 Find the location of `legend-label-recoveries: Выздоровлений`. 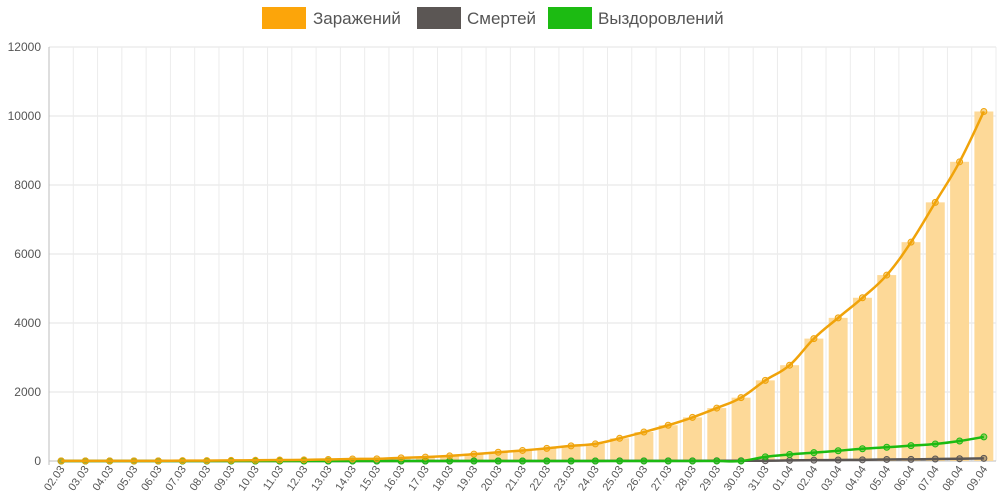

legend-label-recoveries: Выздоровлений is located at coordinates (661, 18).